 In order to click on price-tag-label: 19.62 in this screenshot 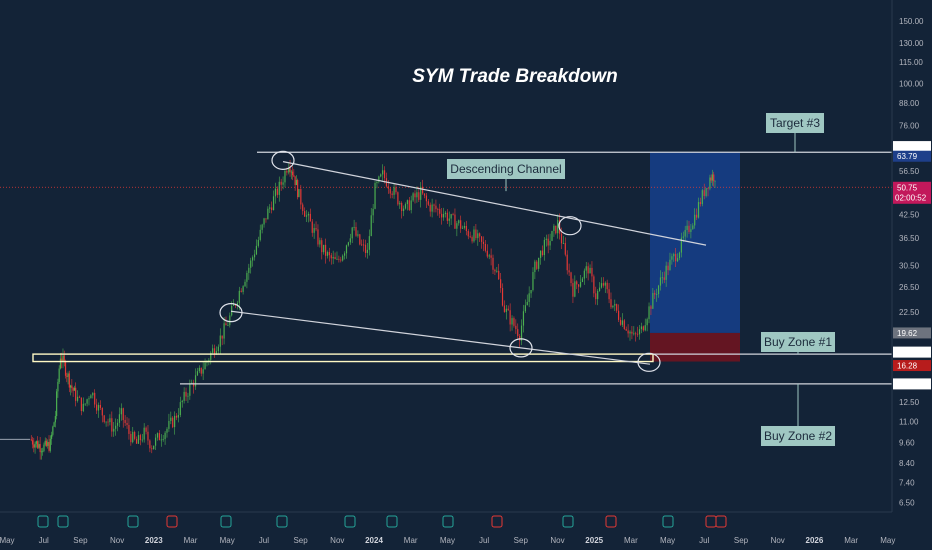, I will do `click(907, 333)`.